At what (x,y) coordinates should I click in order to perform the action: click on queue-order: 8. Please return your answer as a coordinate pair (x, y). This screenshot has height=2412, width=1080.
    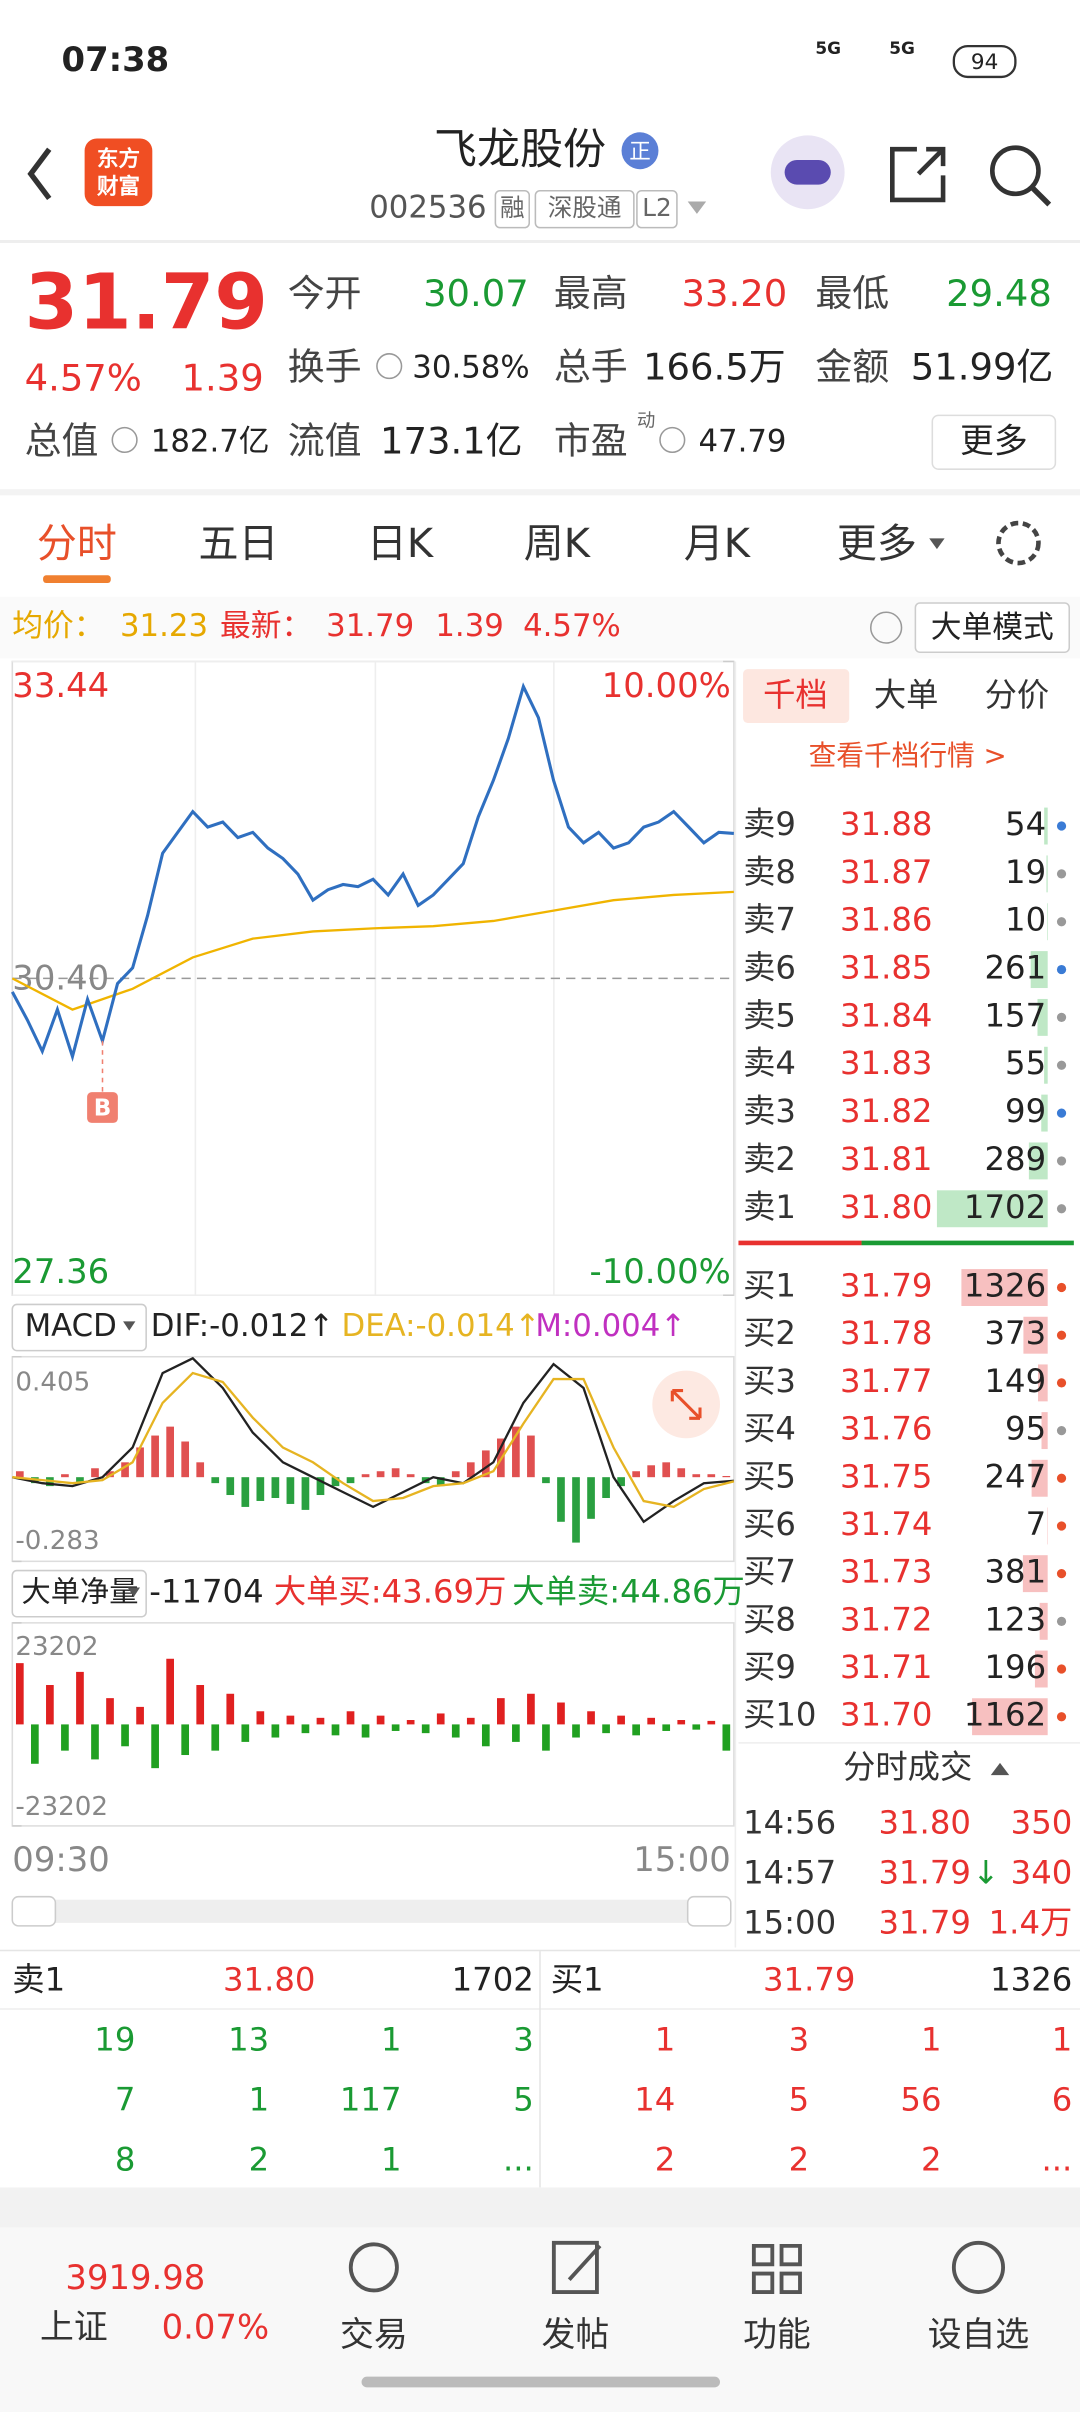
    Looking at the image, I should click on (125, 2159).